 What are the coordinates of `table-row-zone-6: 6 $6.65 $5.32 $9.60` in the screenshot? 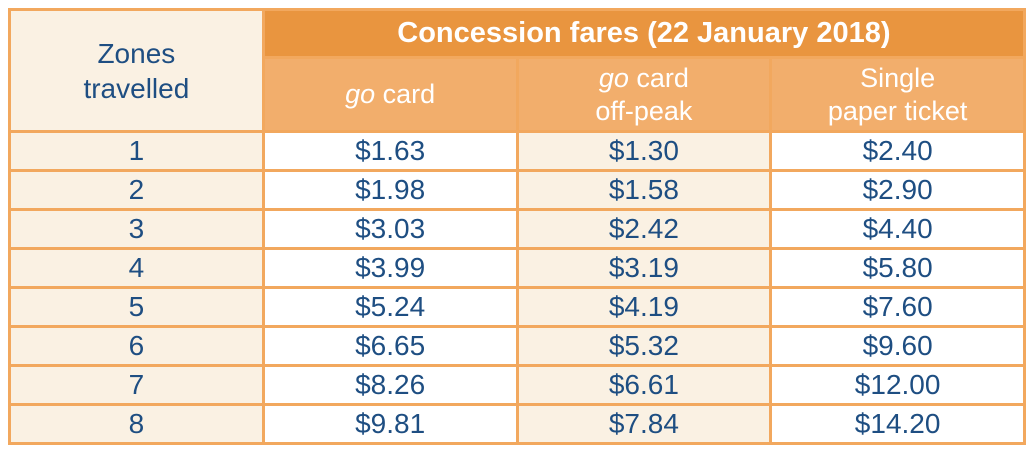 It's located at (517, 346).